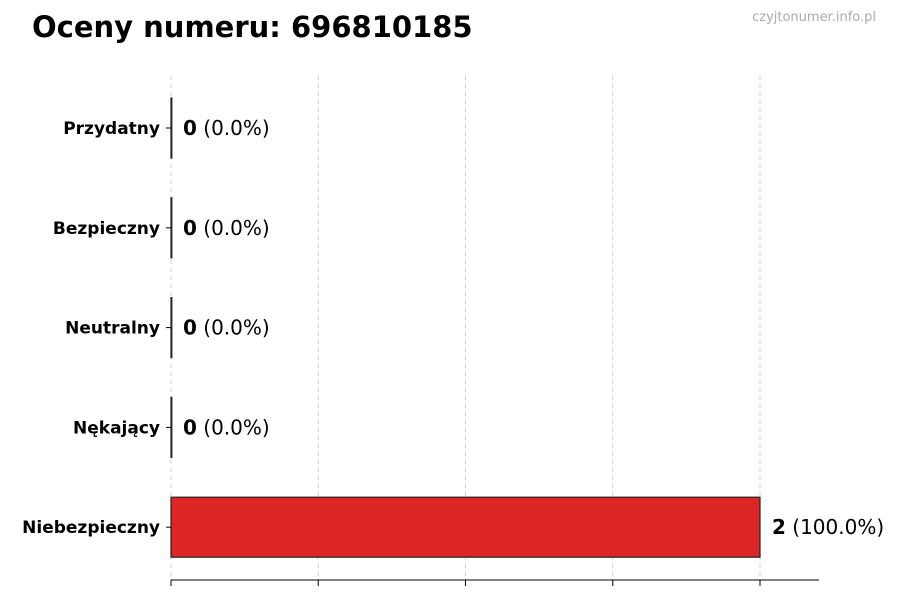  I want to click on category-label: Neutralny, so click(112, 329).